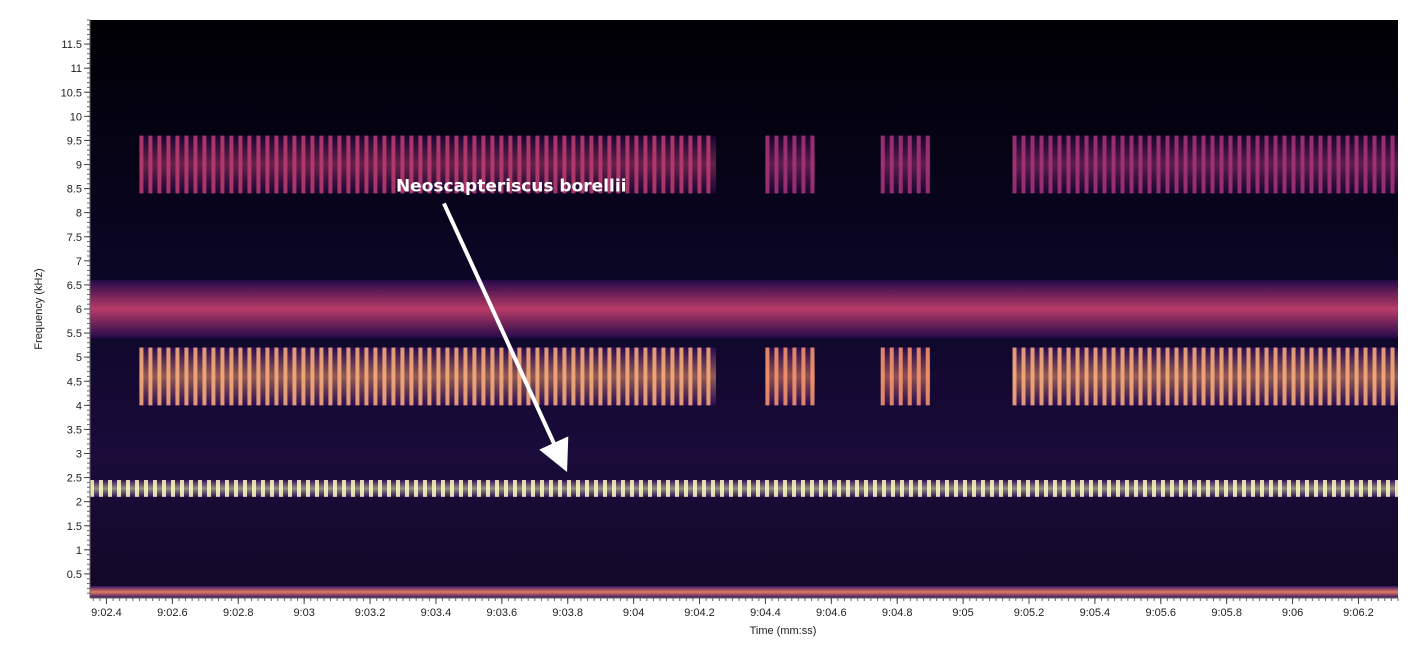  Describe the element at coordinates (831, 613) in the screenshot. I see `x-tick-label: 9:04.6` at that location.